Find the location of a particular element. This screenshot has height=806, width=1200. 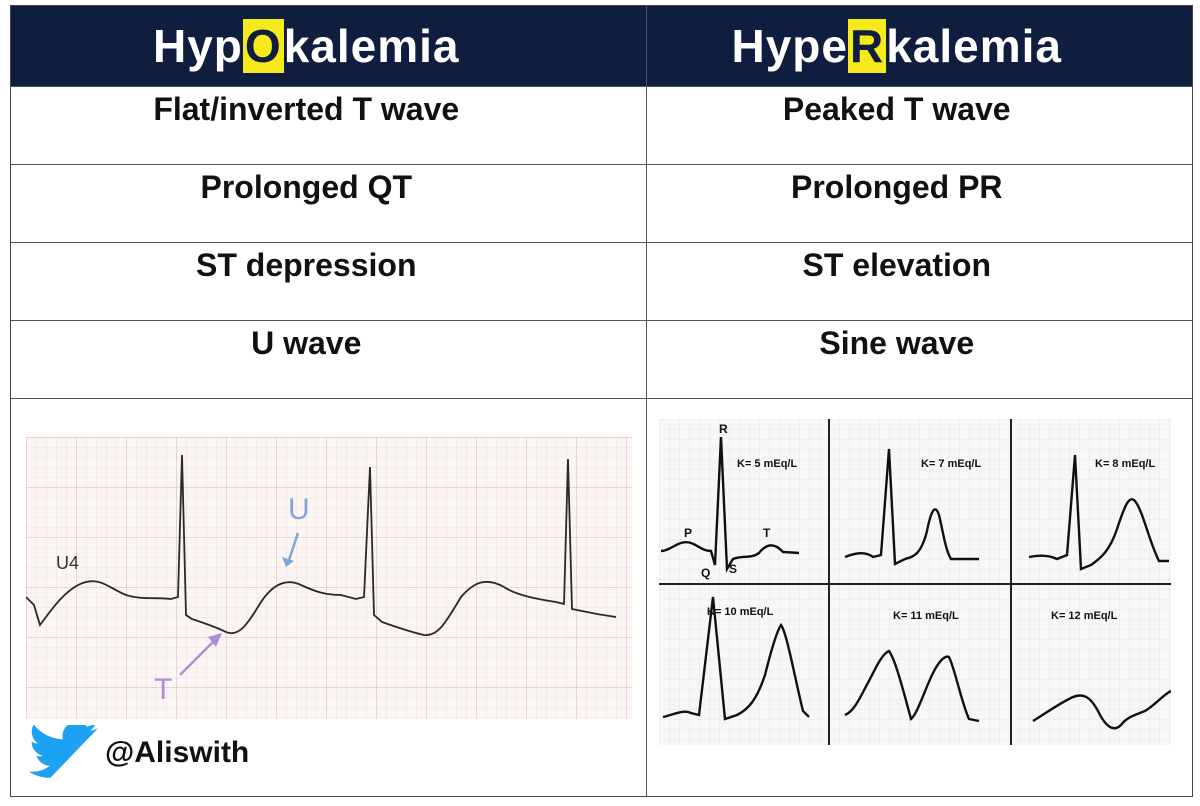

s-wave-label: S is located at coordinates (733, 569).